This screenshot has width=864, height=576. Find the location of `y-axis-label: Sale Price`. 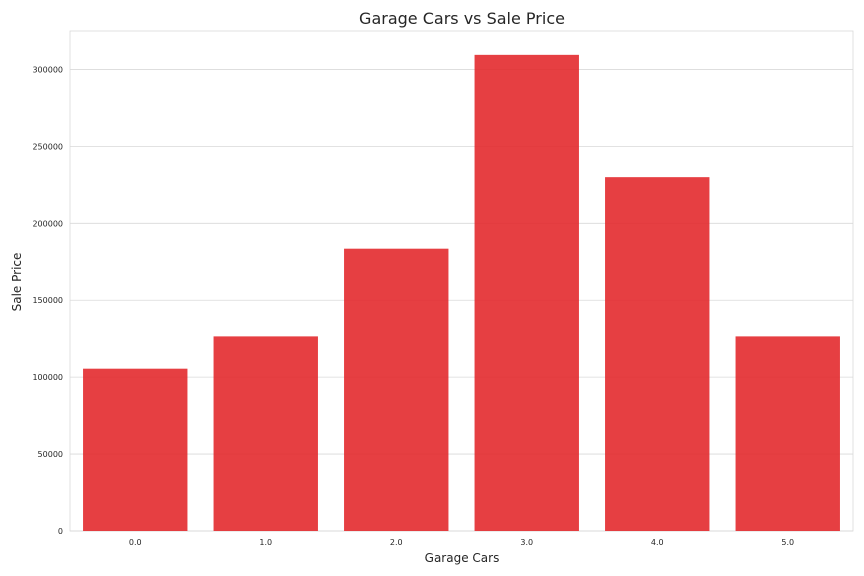

y-axis-label: Sale Price is located at coordinates (17, 282).